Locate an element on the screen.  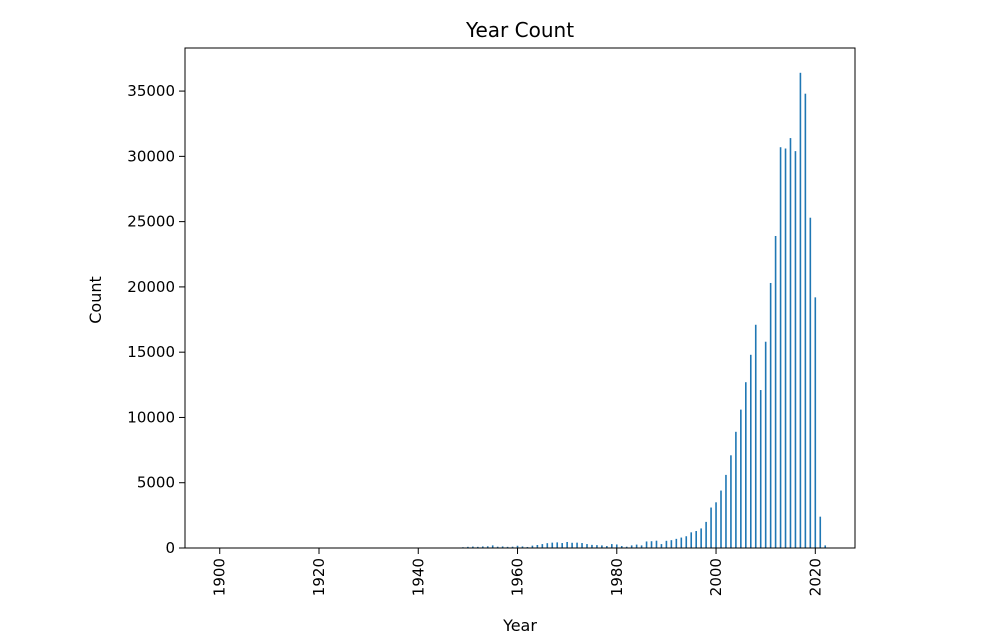
bar-2000 is located at coordinates (716, 525).